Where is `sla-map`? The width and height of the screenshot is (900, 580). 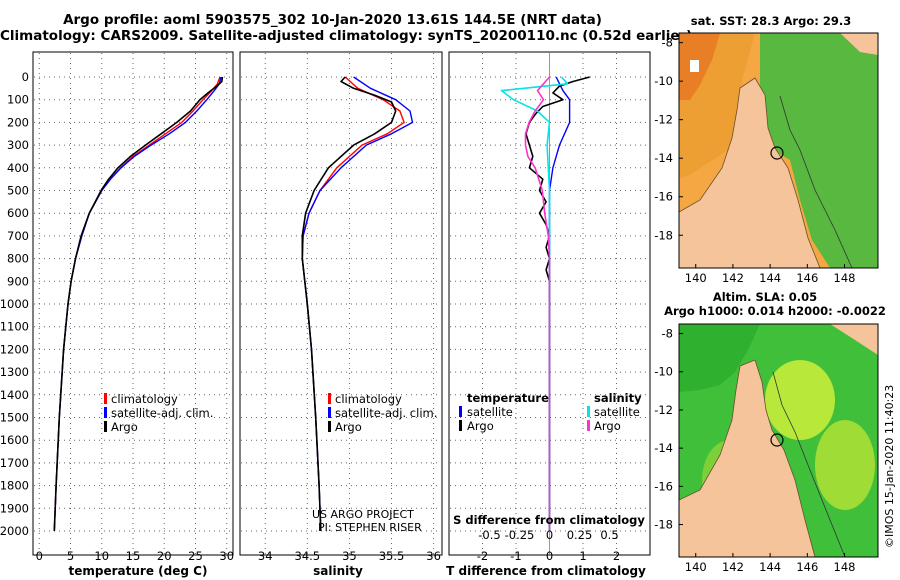
sla-map is located at coordinates (778, 441).